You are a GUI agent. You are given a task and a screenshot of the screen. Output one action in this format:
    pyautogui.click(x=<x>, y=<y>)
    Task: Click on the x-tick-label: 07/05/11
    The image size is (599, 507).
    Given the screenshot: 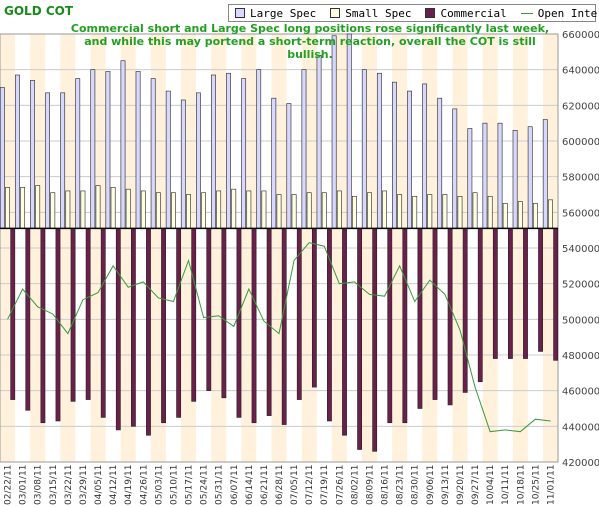 What is the action you would take?
    pyautogui.click(x=295, y=485)
    